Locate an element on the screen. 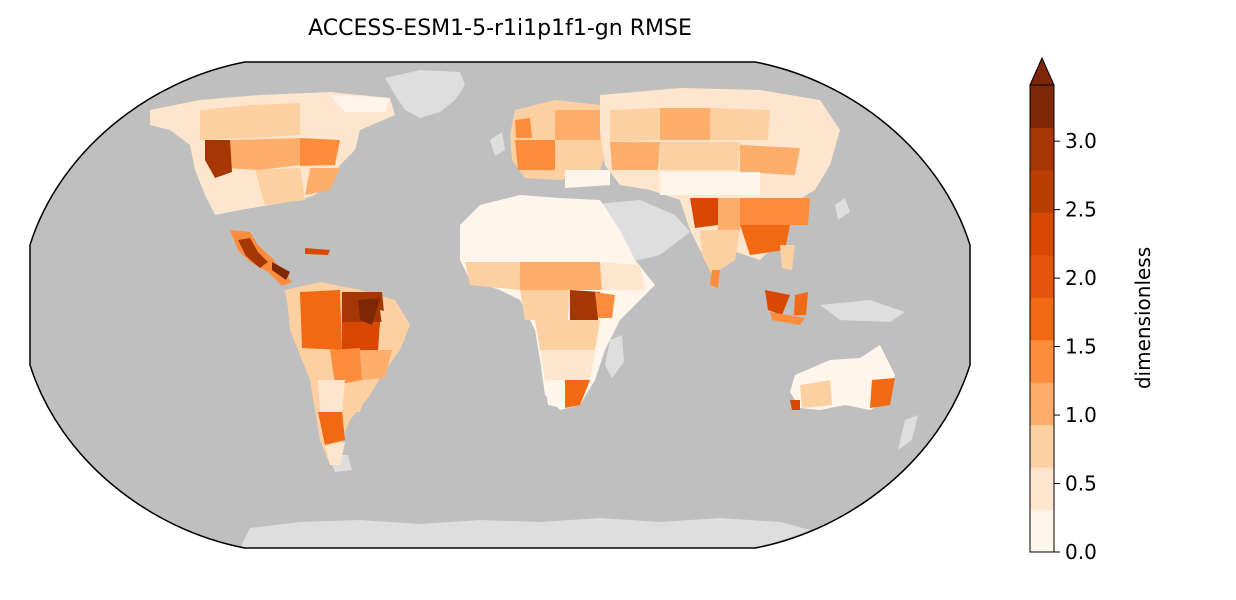  colorbar-outline is located at coordinates (1042, 318).